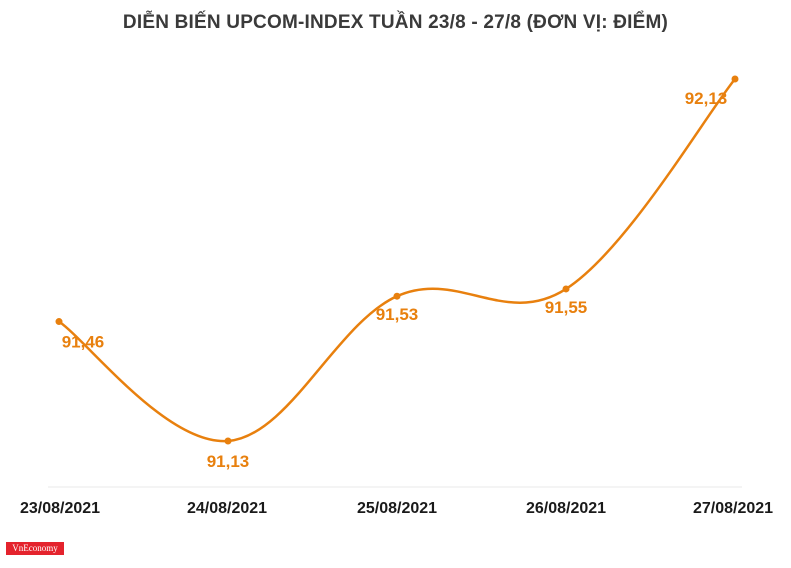 This screenshot has height=568, width=791. I want to click on data-point-23-08-2021, so click(59, 322).